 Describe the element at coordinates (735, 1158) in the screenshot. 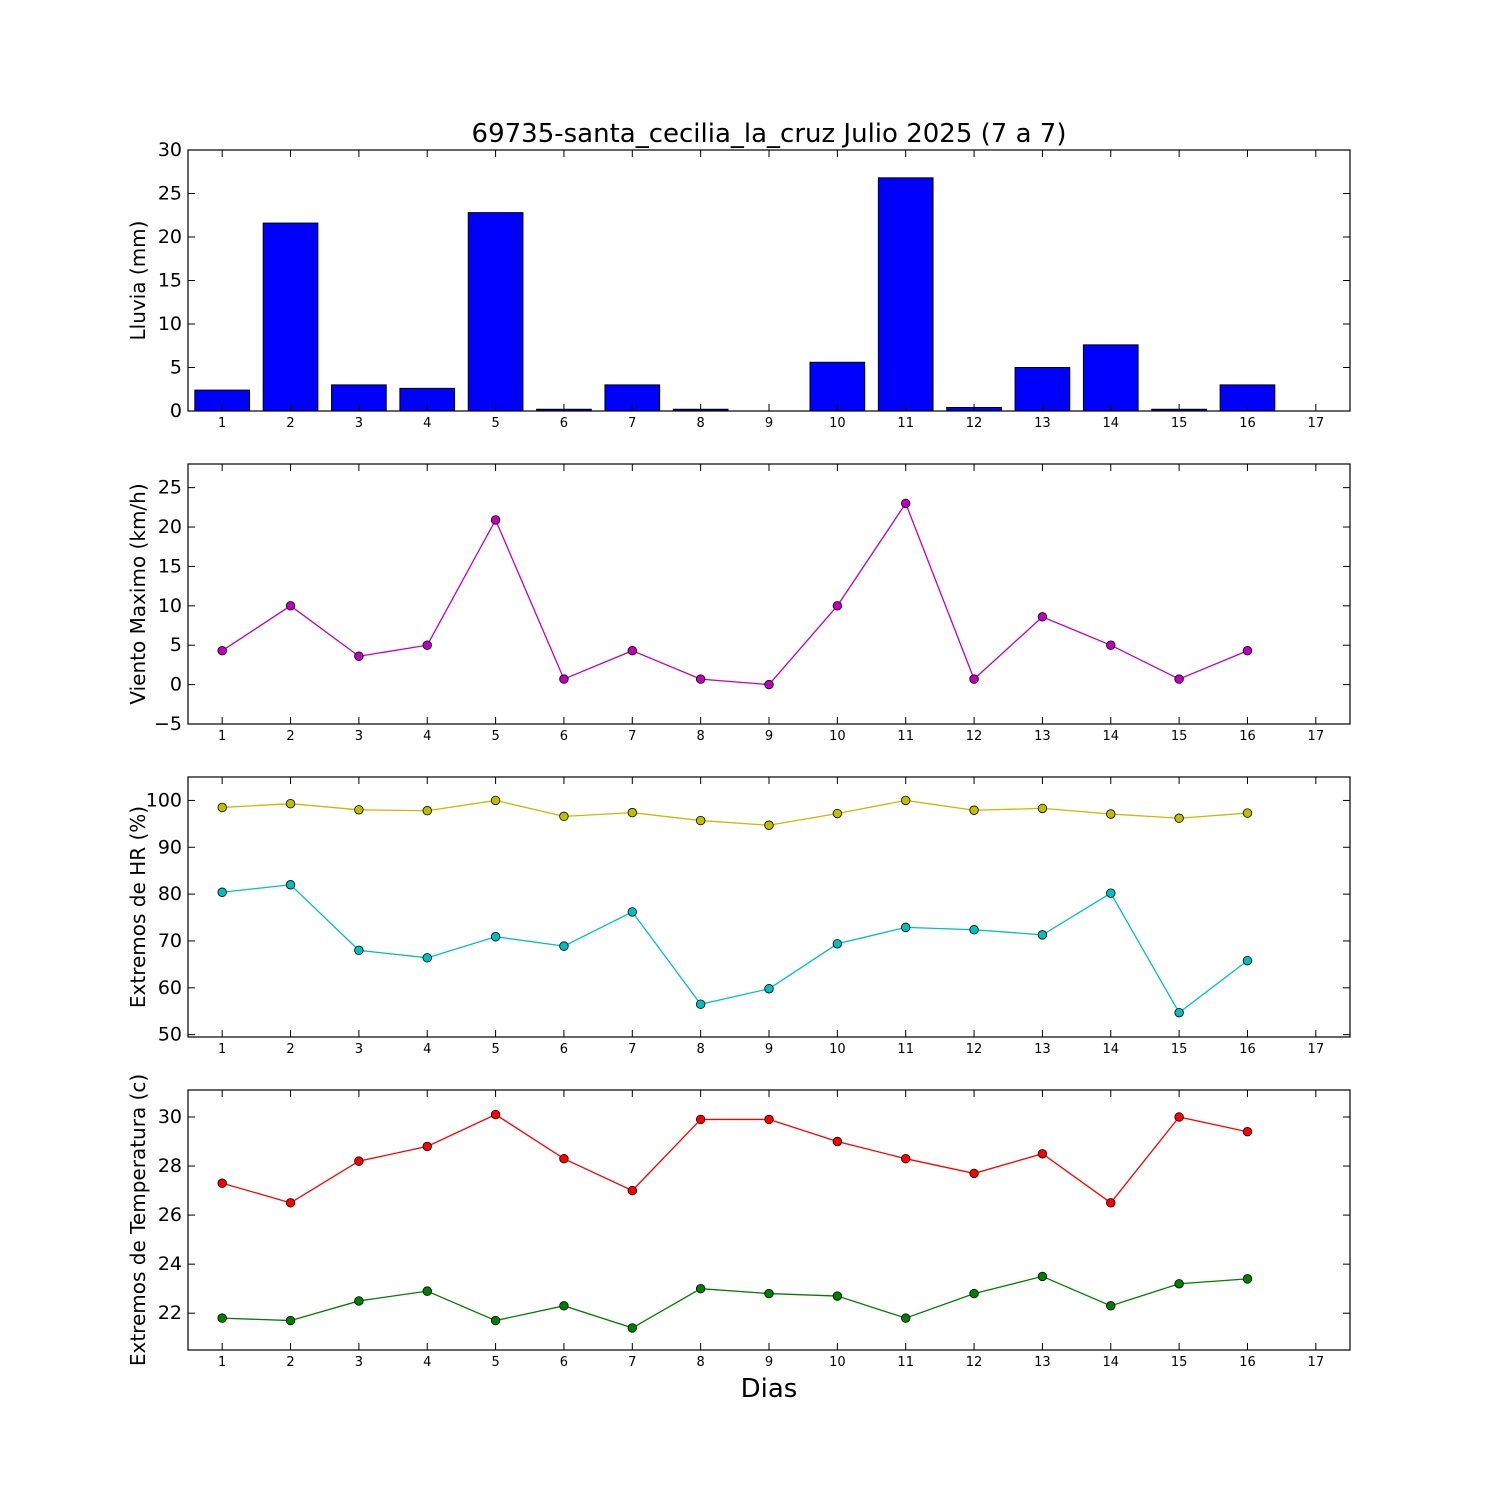

I see `temperature-series-1-line` at that location.